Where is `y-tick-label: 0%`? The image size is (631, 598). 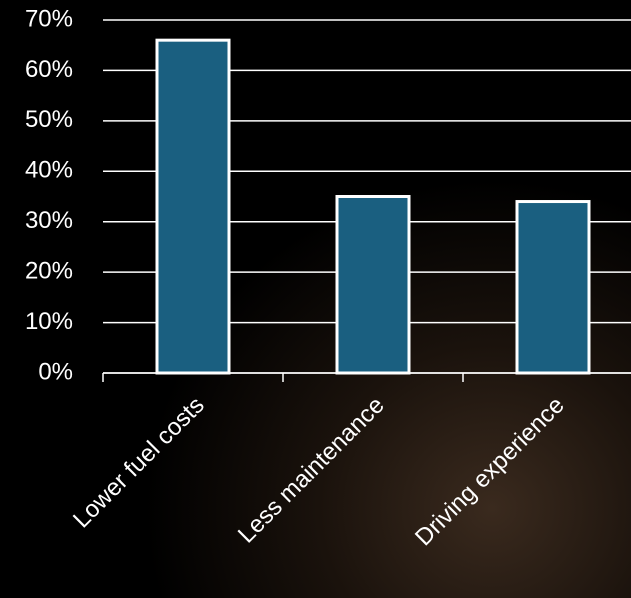
y-tick-label: 0% is located at coordinates (55, 371).